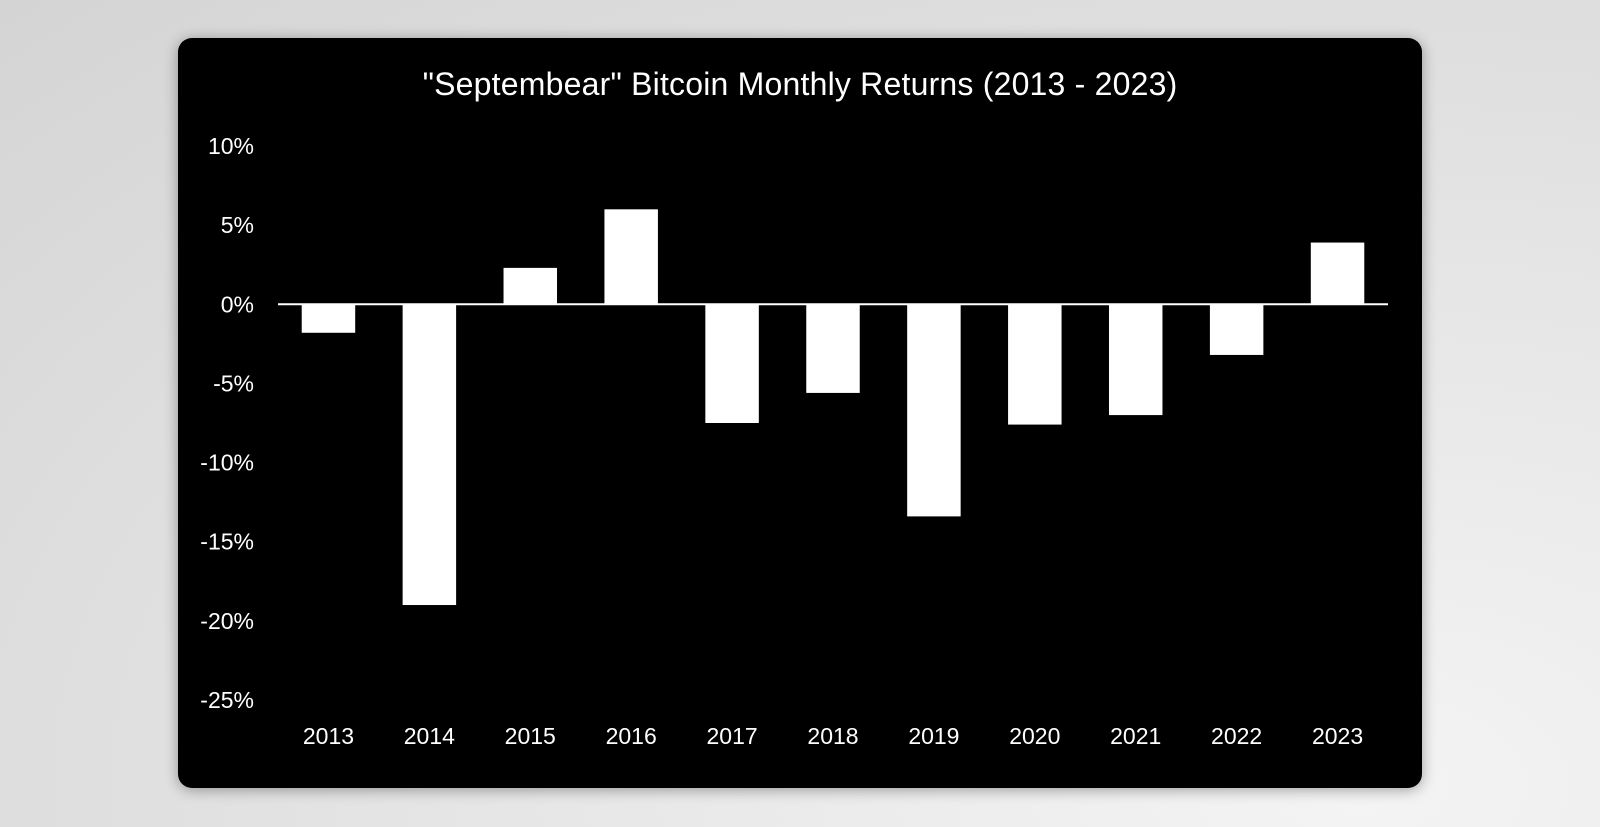 The image size is (1600, 827). I want to click on x-tick-label: 2017, so click(732, 736).